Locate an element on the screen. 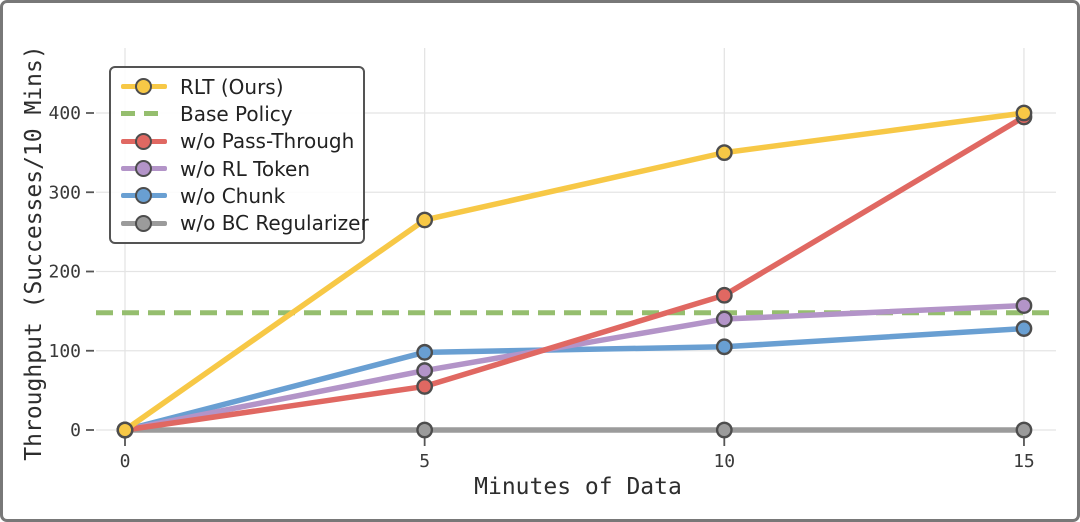 The height and width of the screenshot is (522, 1080). legend-label-base-policy: Base Policy is located at coordinates (236, 113).